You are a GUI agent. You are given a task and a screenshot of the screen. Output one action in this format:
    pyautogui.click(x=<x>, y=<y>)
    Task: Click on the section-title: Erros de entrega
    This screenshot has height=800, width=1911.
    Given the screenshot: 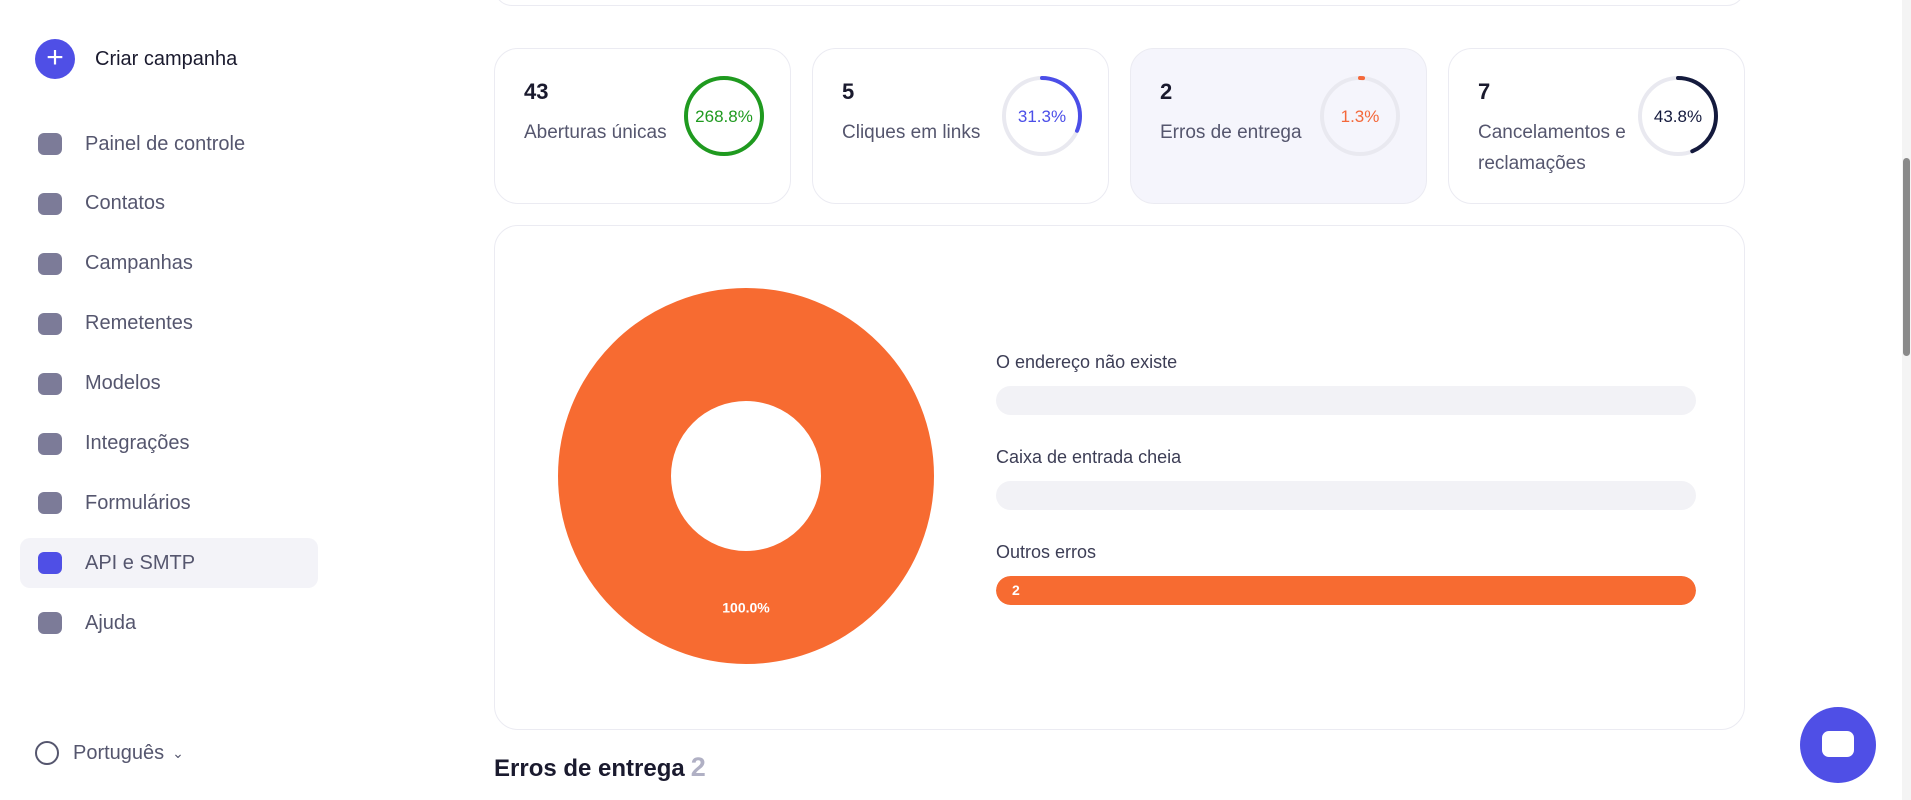 What is the action you would take?
    pyautogui.click(x=589, y=768)
    